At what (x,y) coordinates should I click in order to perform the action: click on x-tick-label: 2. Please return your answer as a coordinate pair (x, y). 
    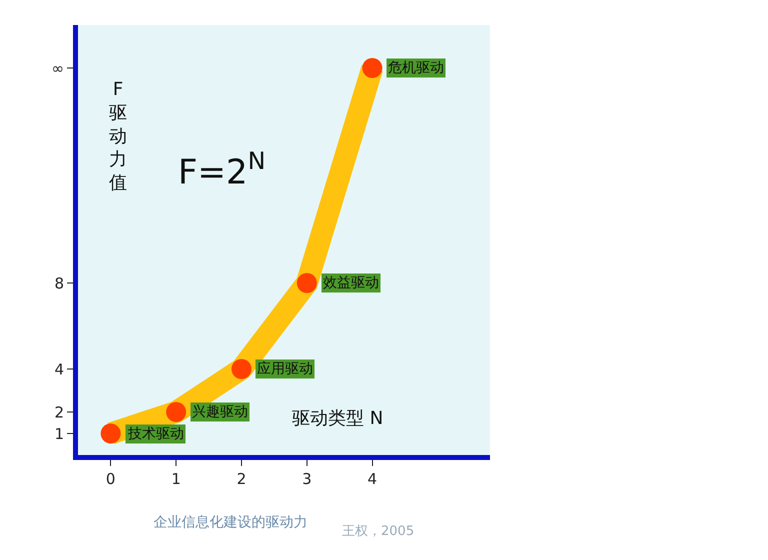
    Looking at the image, I should click on (241, 479).